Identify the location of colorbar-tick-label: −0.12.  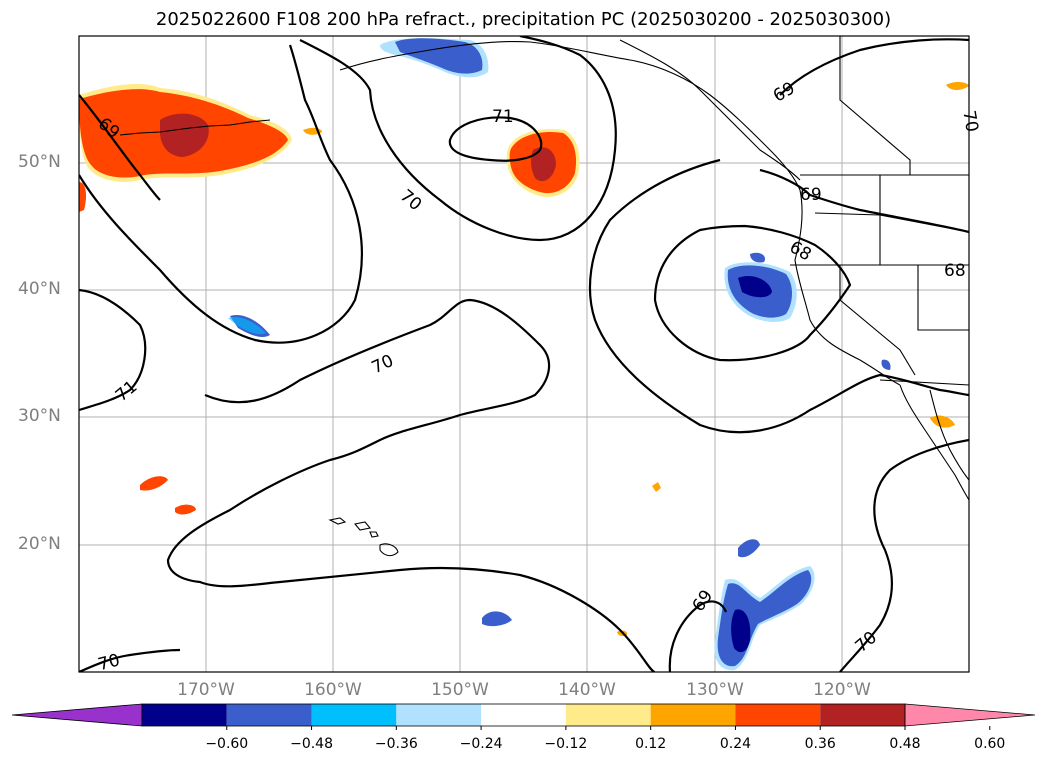
(566, 744).